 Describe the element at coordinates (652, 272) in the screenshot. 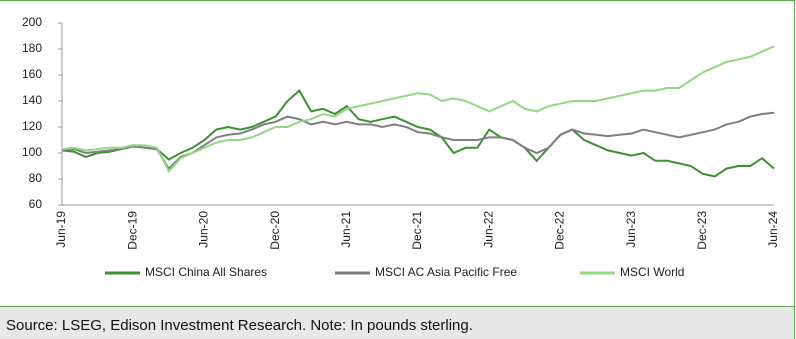

I see `legend-label: MSCI World` at that location.